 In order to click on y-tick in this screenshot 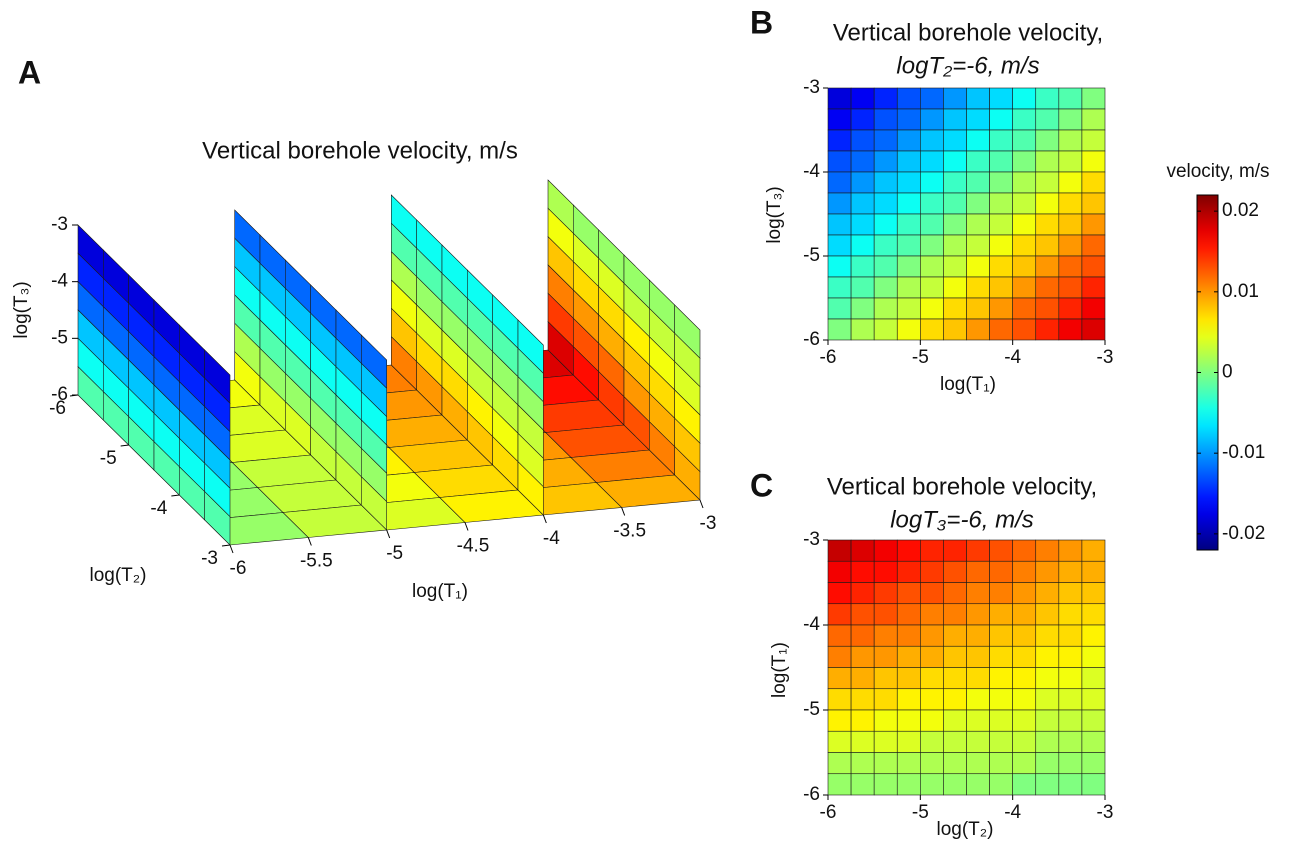, I will do `click(175, 495)`.